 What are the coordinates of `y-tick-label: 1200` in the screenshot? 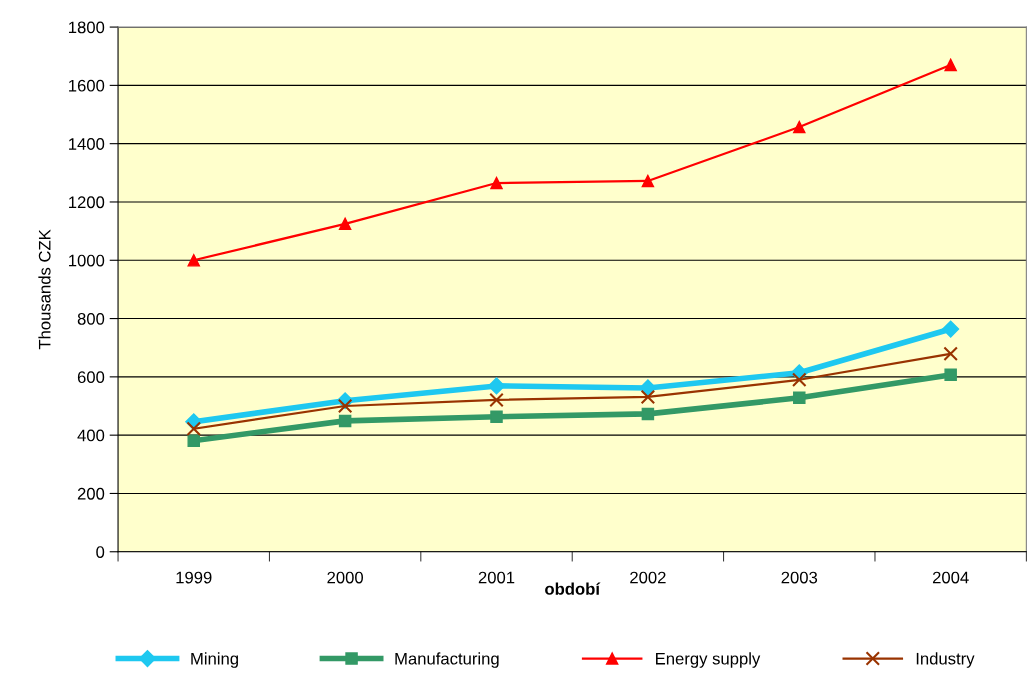 It's located at (87, 202).